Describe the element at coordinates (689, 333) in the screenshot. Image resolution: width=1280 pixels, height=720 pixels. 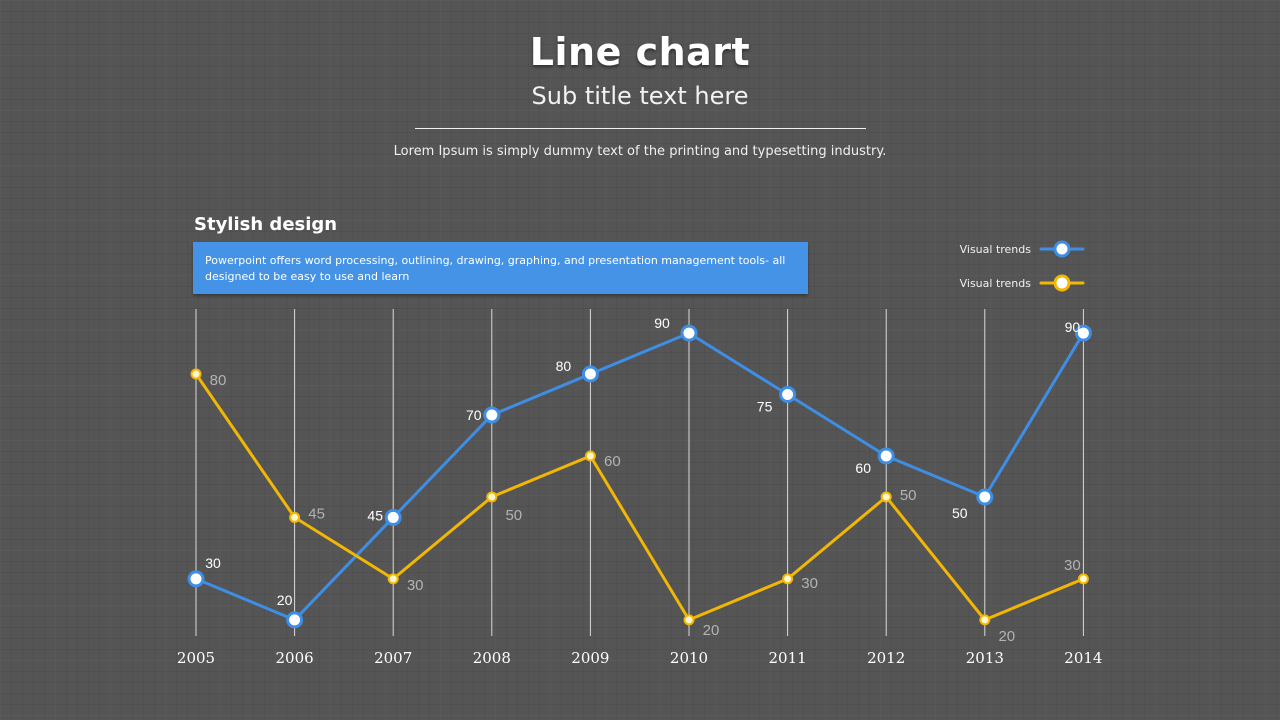
I see `blue-point-2010` at that location.